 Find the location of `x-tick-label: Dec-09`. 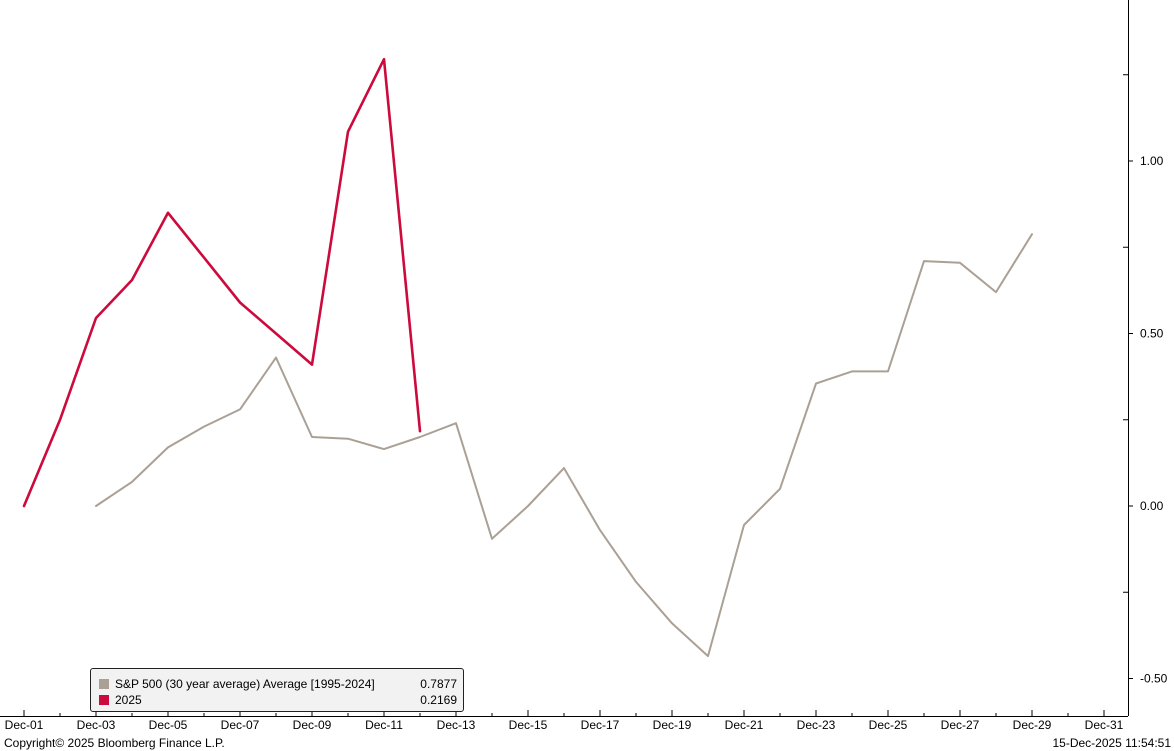

x-tick-label: Dec-09 is located at coordinates (312, 725).